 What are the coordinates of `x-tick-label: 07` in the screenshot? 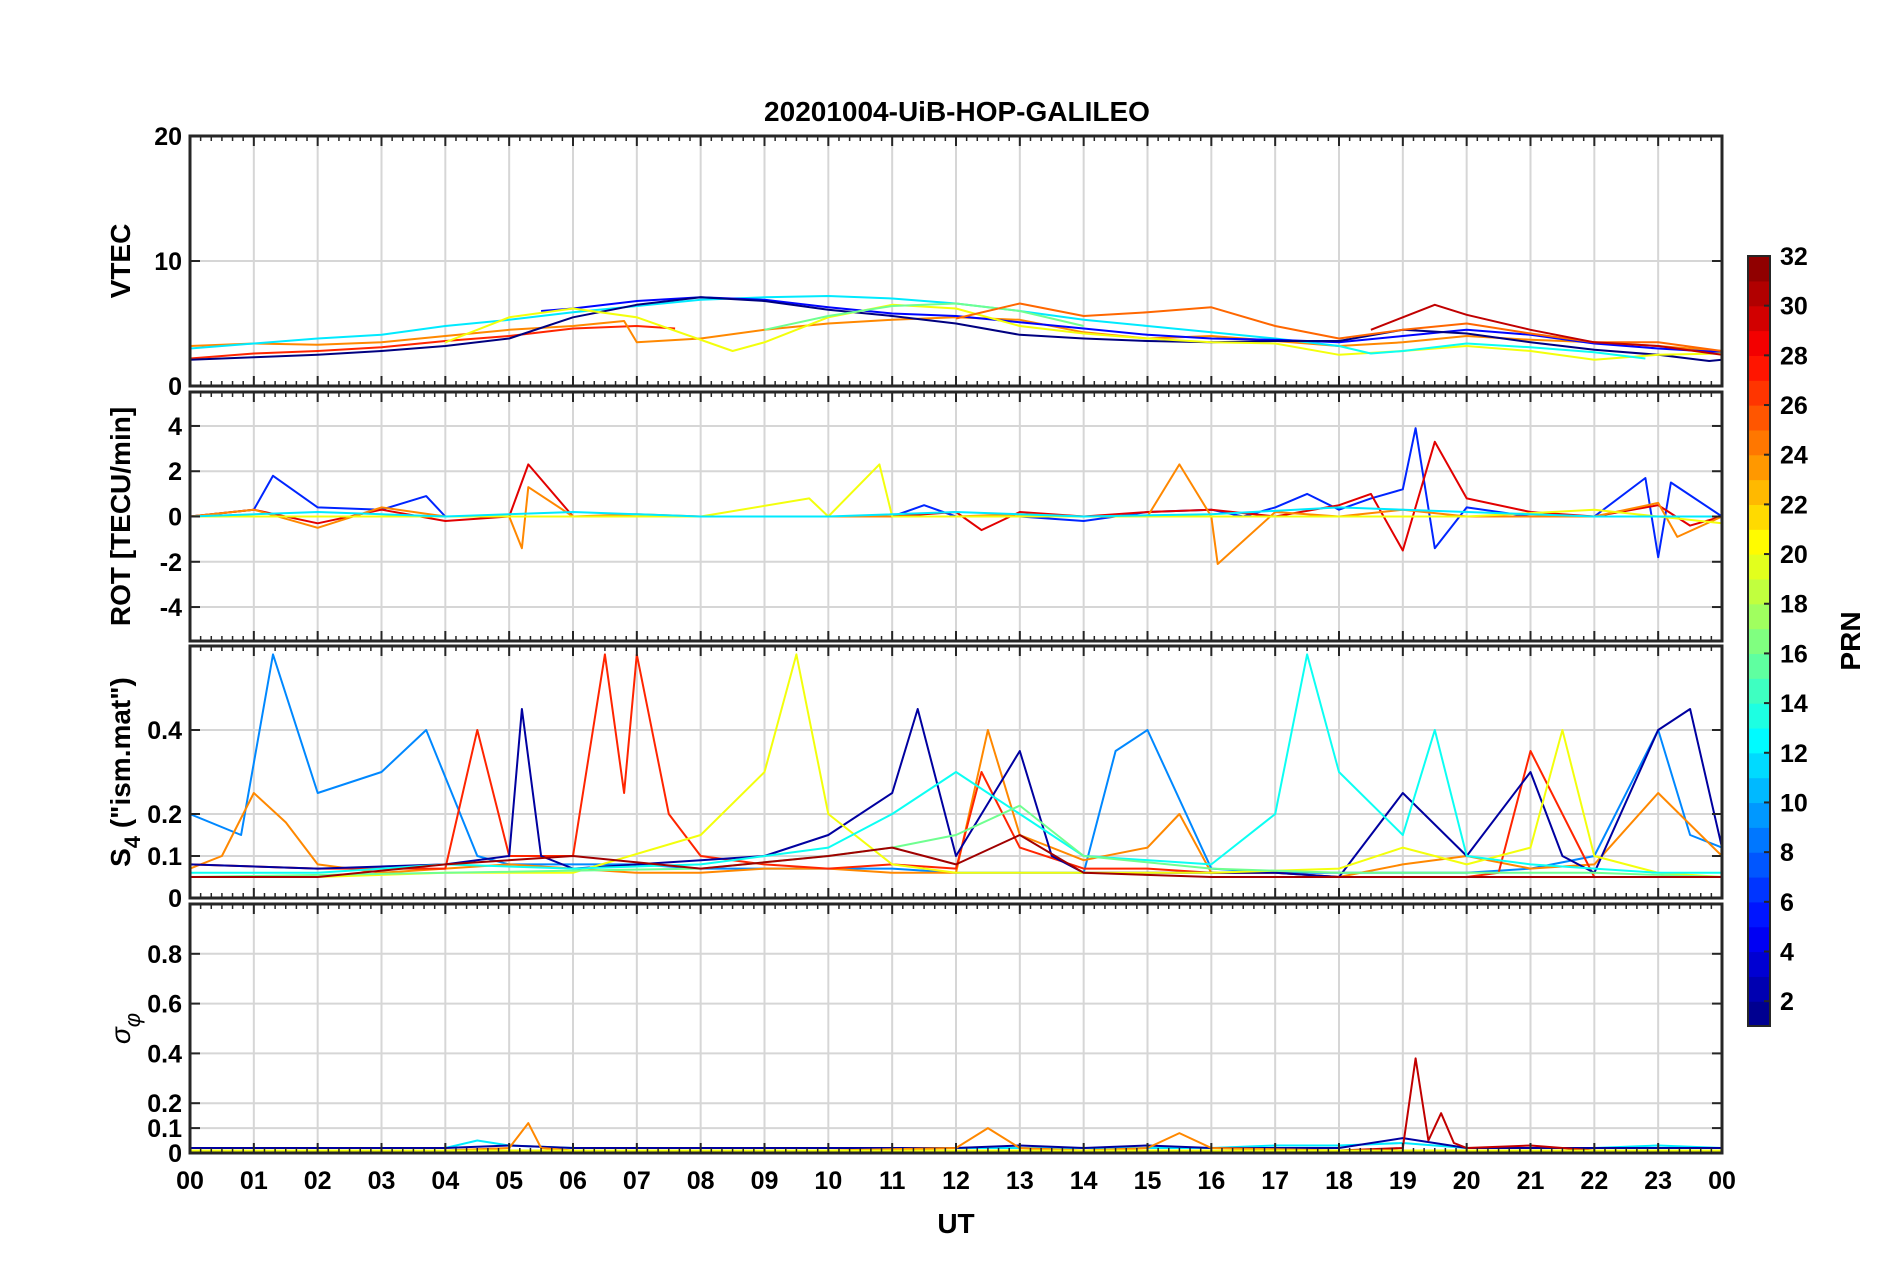 It's located at (637, 1181).